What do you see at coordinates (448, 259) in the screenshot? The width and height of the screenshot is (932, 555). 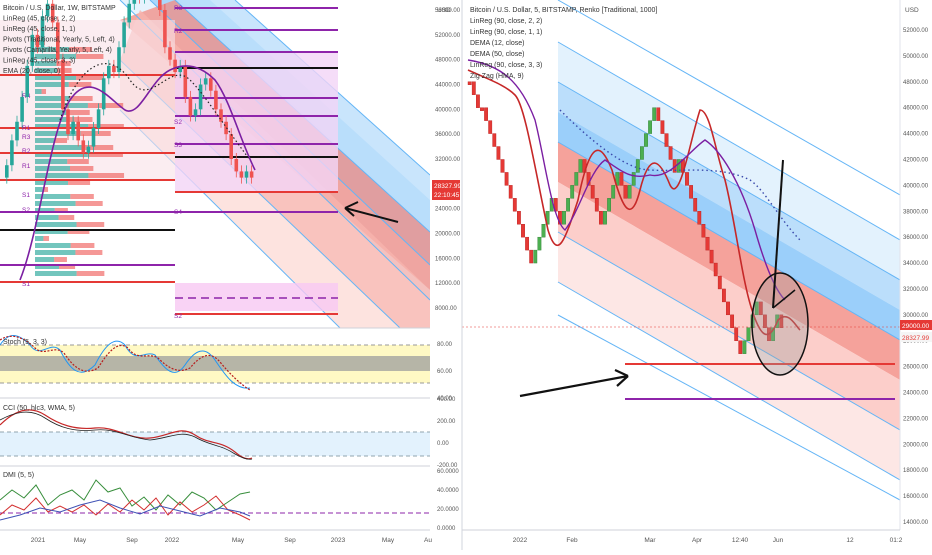 I see `left-price-tick: 16000.00` at bounding box center [448, 259].